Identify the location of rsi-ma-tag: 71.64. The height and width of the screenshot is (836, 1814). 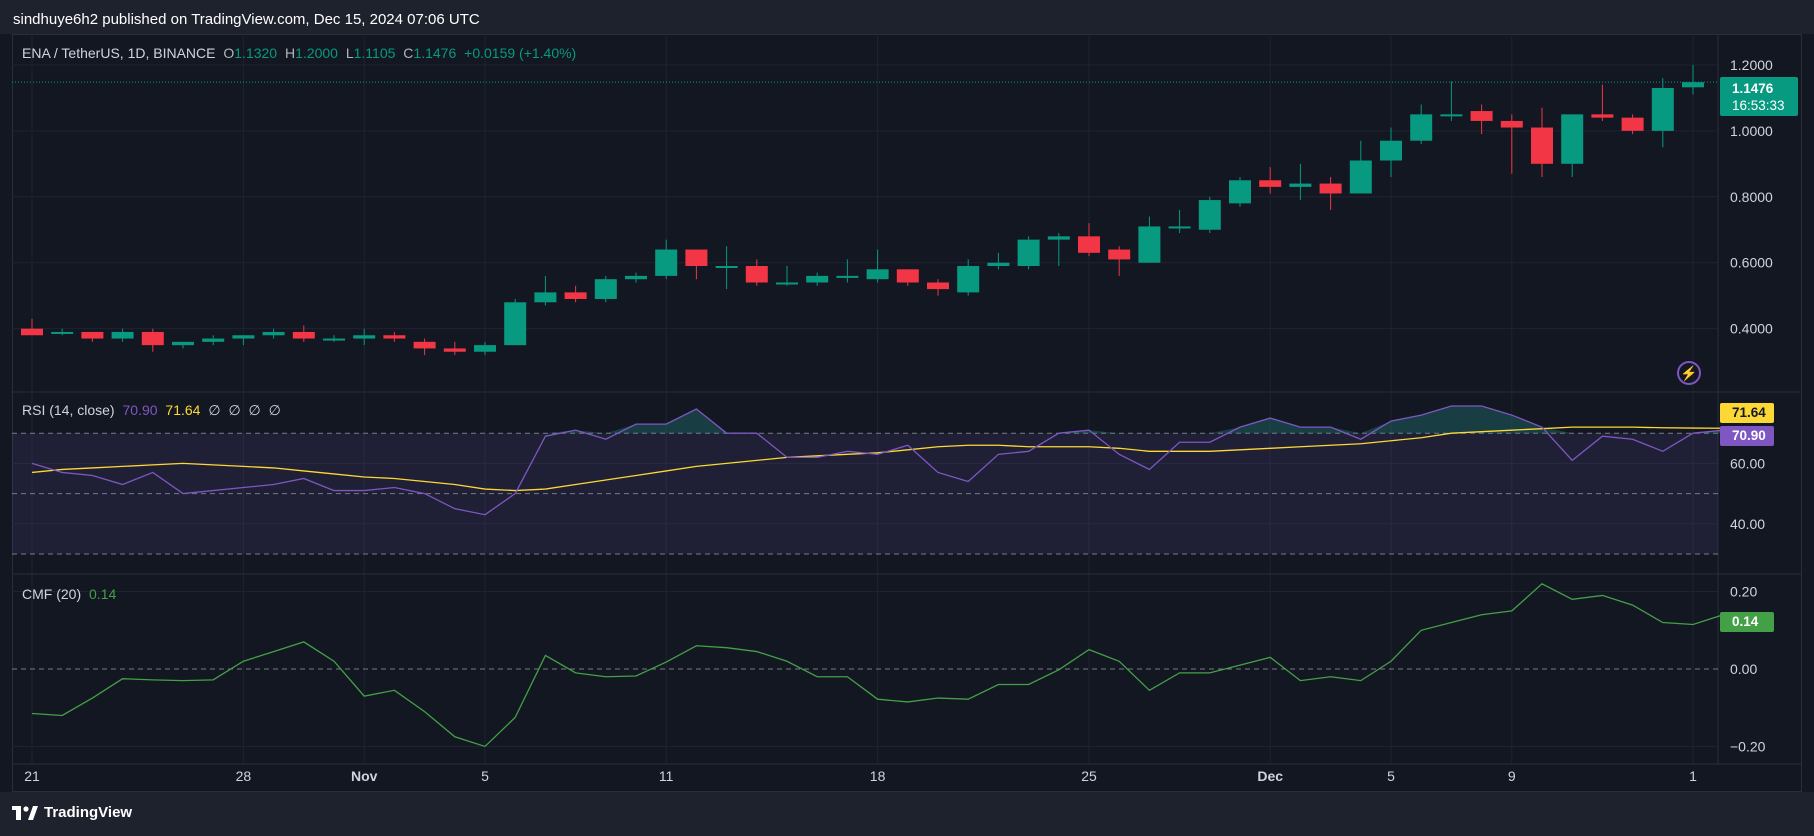
(1747, 413).